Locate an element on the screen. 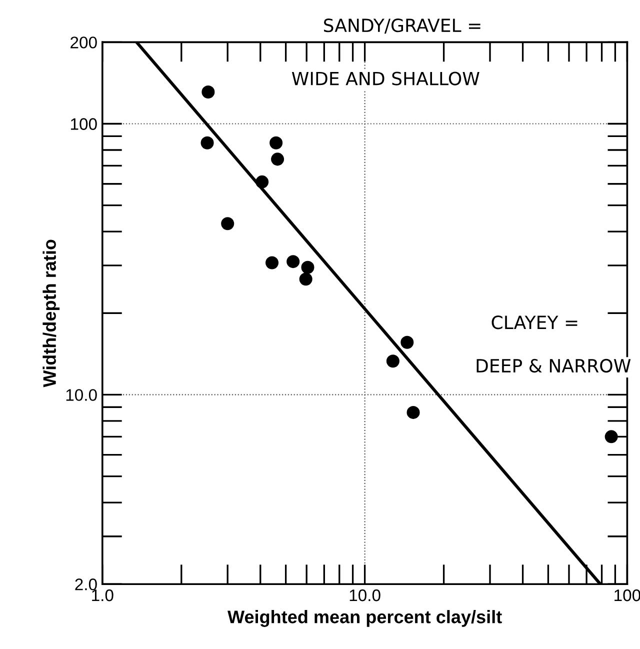 The height and width of the screenshot is (649, 640). y-tick-label: 200 is located at coordinates (83, 42).